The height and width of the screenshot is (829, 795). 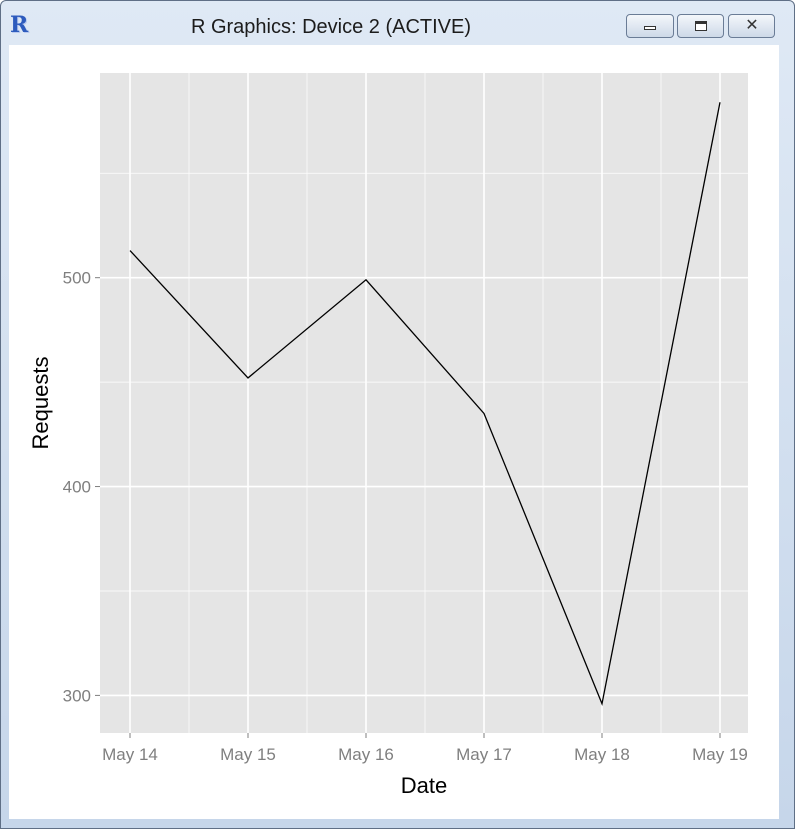 I want to click on y-tick-label: 500, so click(x=77, y=278).